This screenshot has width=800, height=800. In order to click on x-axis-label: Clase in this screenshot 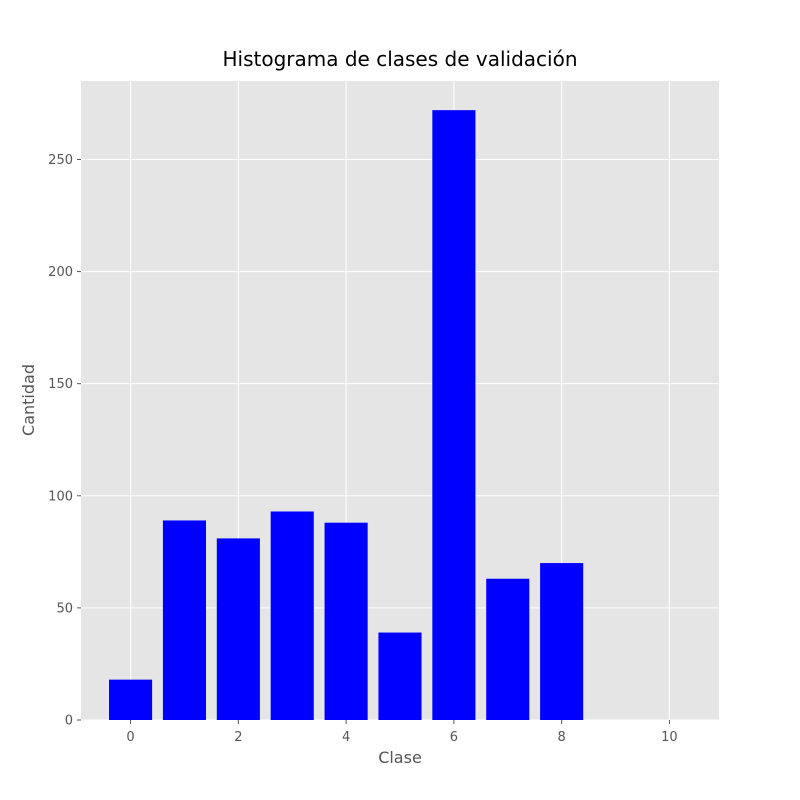, I will do `click(400, 757)`.